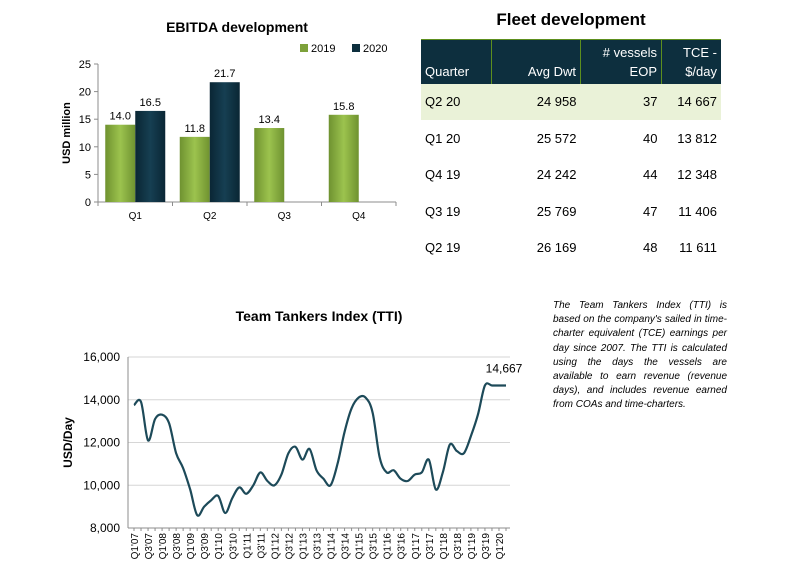  What do you see at coordinates (621, 101) in the screenshot?
I see `cell-vessels: 37` at bounding box center [621, 101].